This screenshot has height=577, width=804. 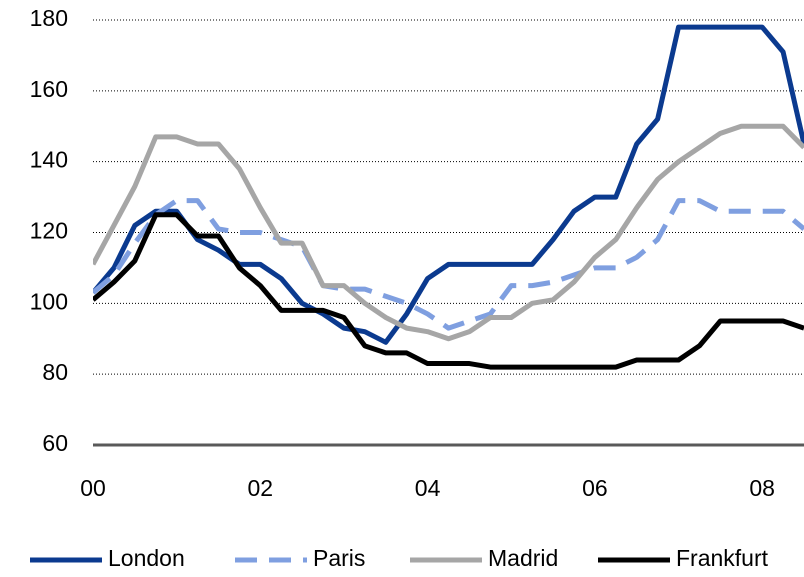 I want to click on legend-label: London, so click(x=146, y=558).